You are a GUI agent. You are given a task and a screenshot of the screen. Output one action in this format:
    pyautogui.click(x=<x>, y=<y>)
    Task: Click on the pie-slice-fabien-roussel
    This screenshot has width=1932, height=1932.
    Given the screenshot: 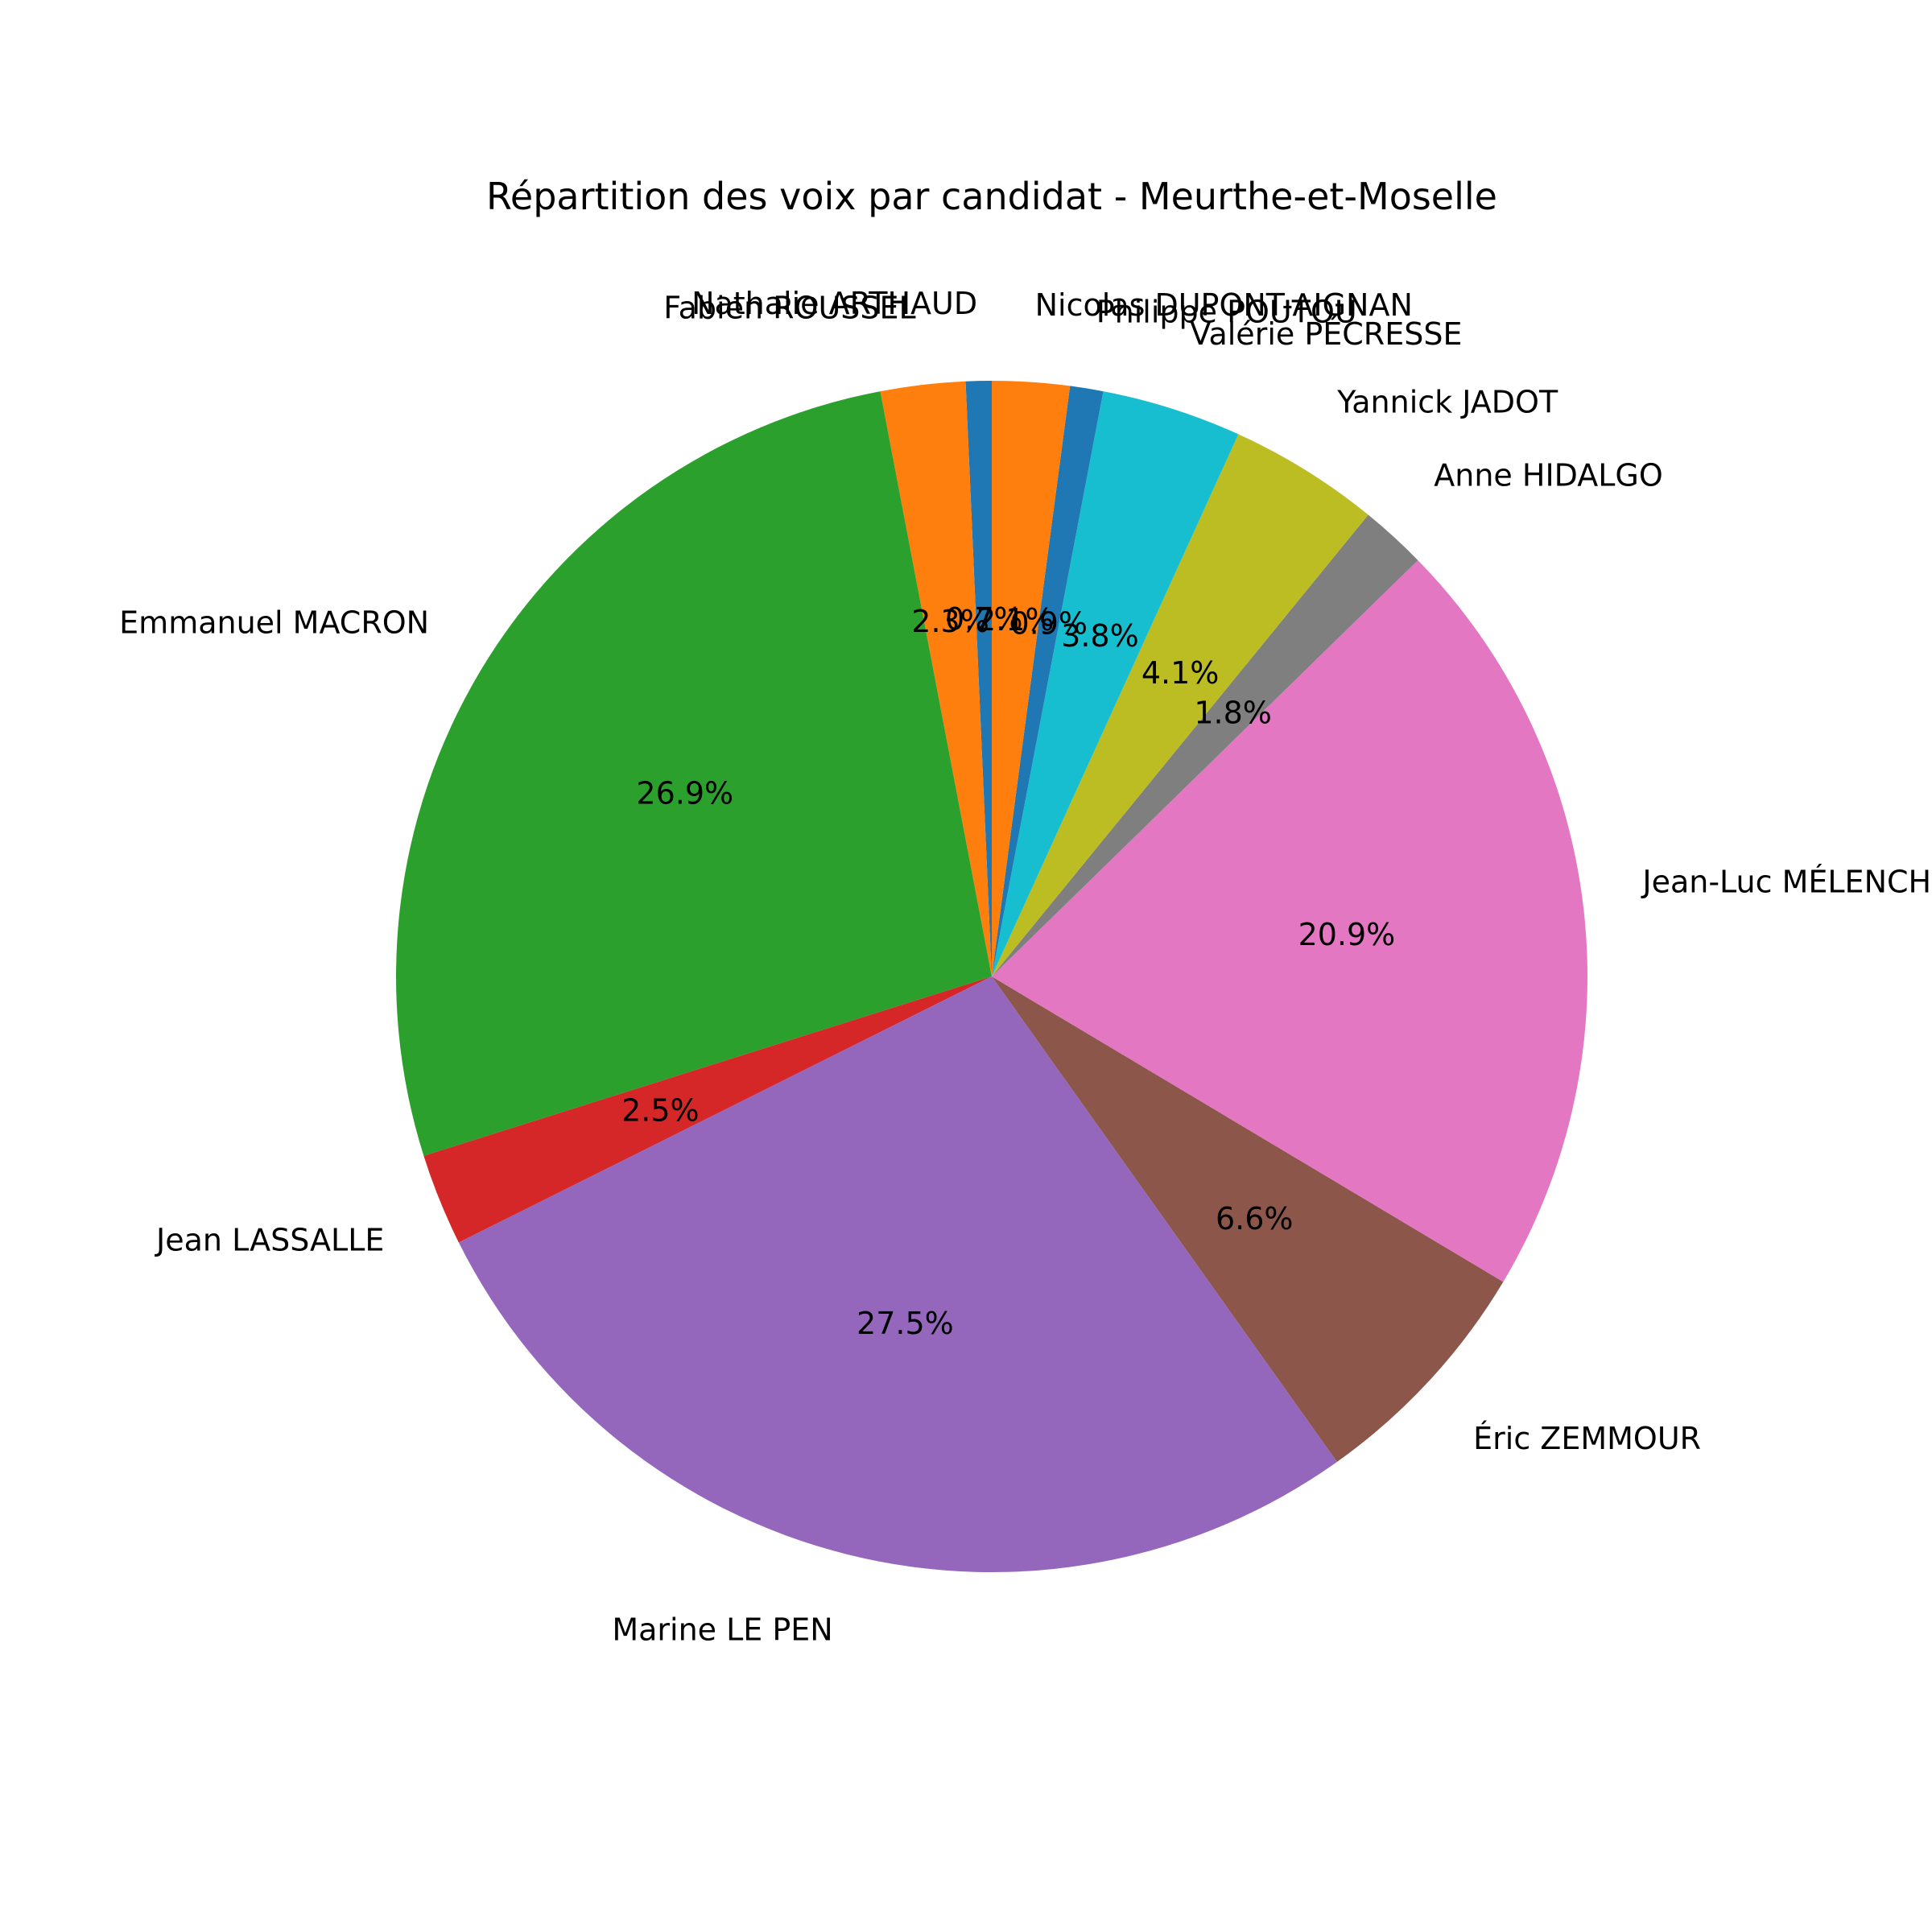 What is the action you would take?
    pyautogui.click(x=936, y=679)
    